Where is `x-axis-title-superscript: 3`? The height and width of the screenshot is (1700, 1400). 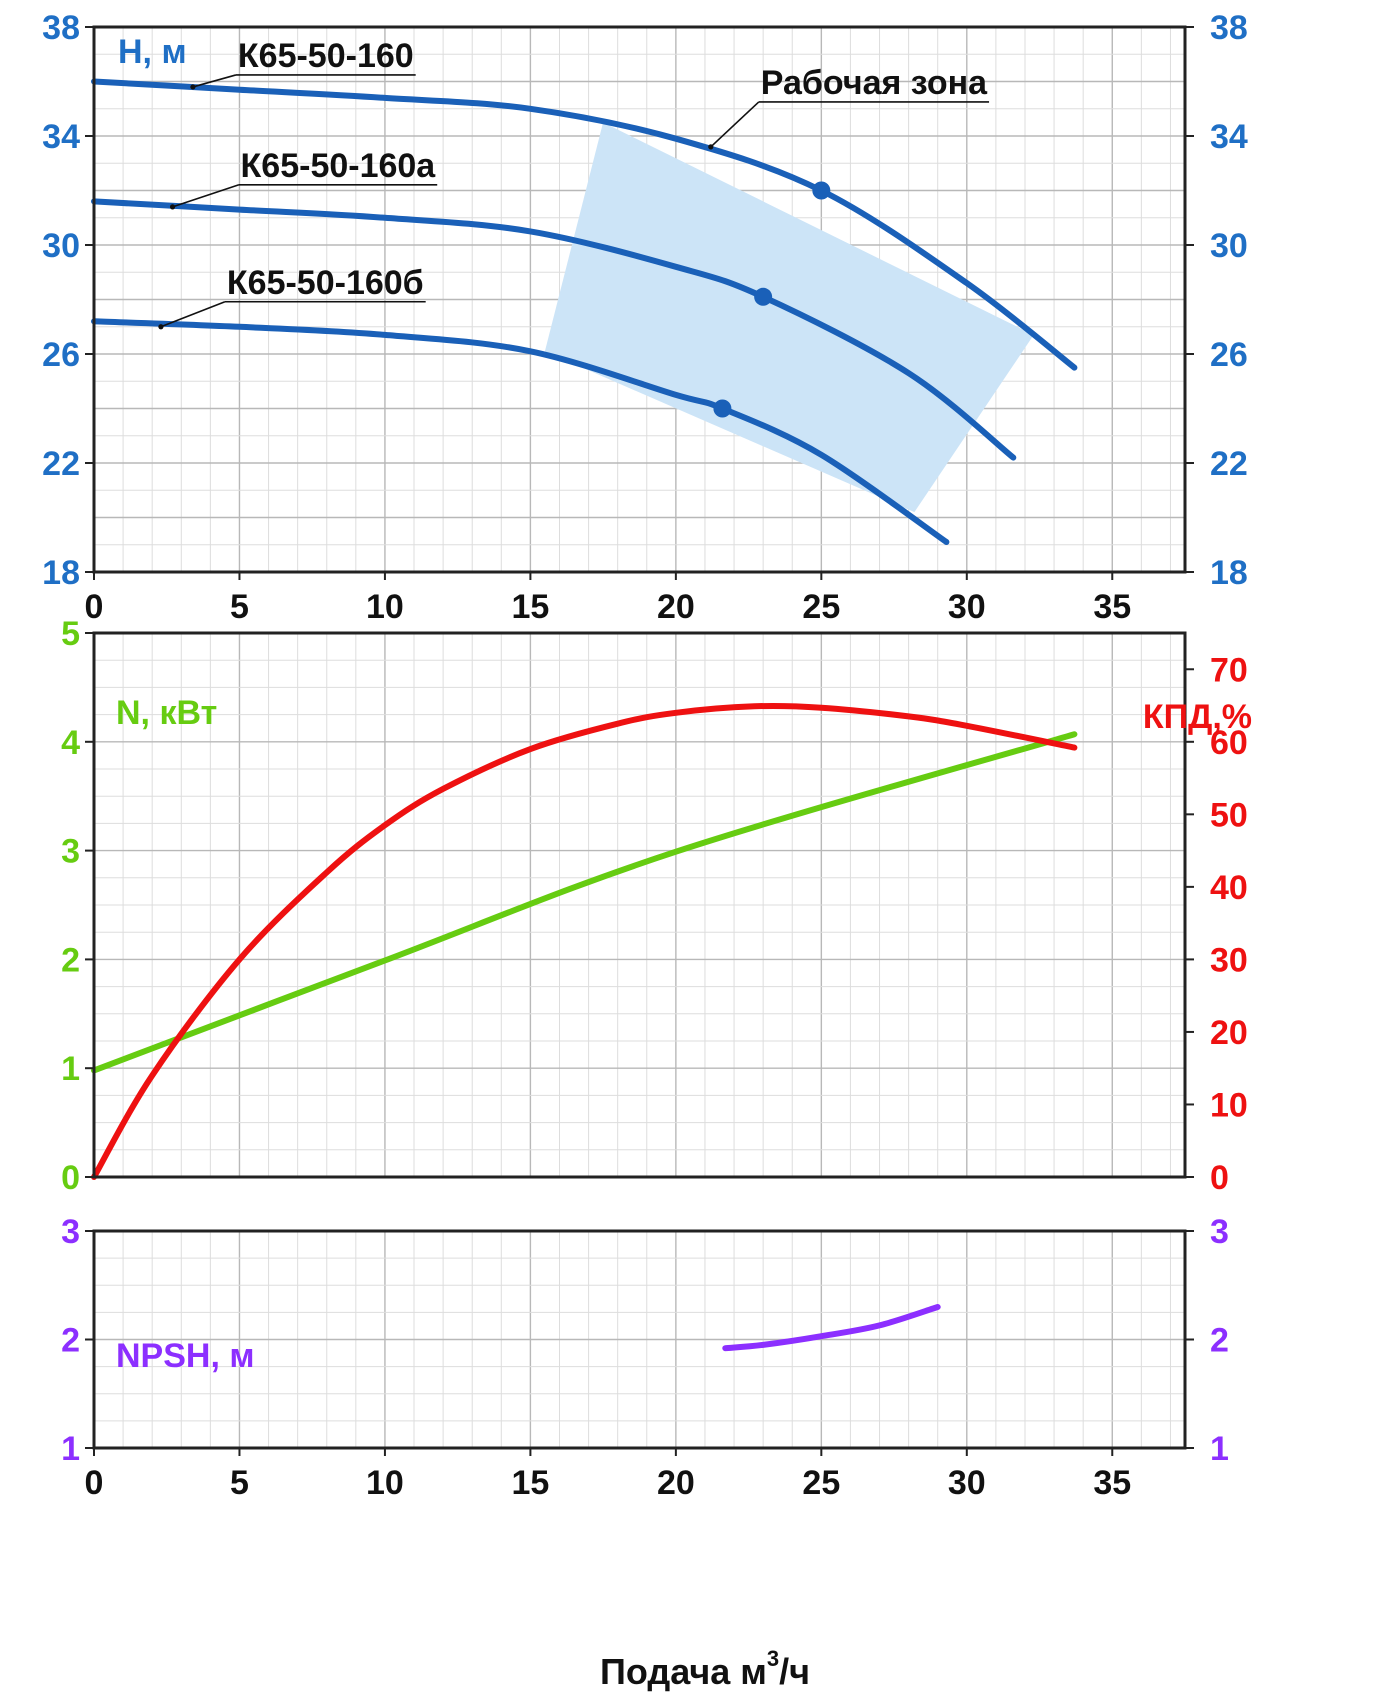 x-axis-title-superscript: 3 is located at coordinates (773, 1658).